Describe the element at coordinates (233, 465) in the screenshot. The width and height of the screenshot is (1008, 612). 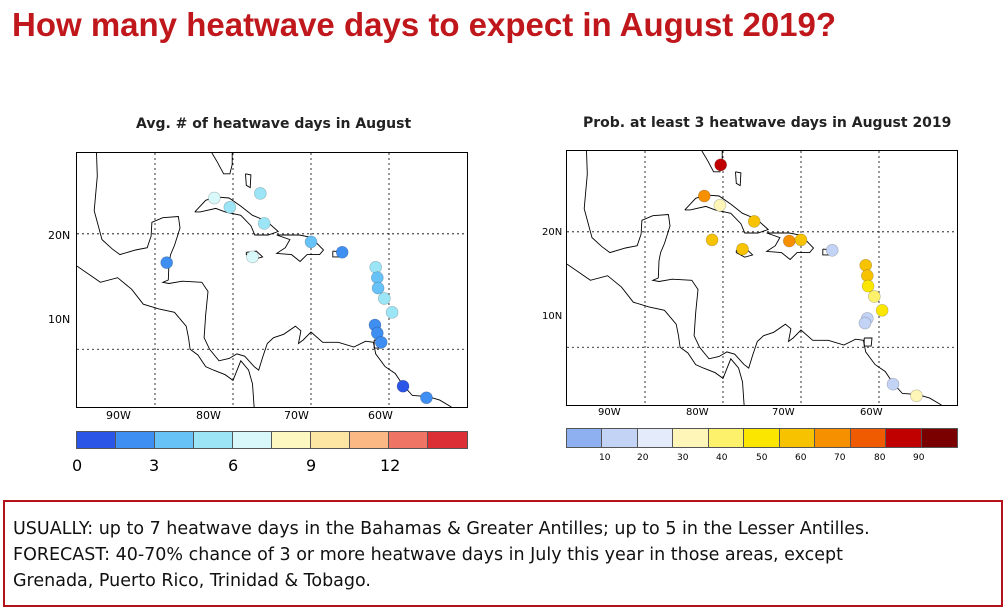
I see `left-cb-label-6: 6` at that location.